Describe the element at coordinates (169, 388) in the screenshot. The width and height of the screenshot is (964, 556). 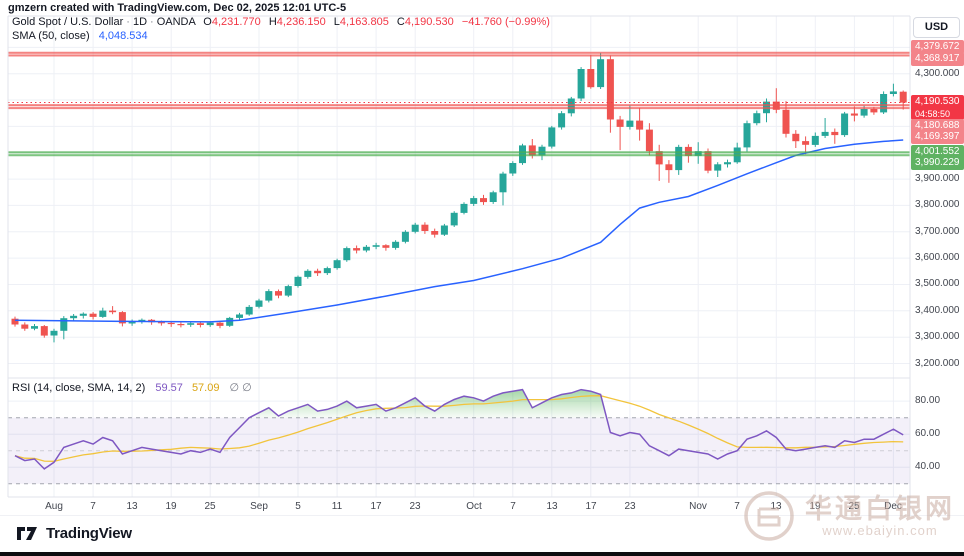
I see `rsi-value: 59.57` at that location.